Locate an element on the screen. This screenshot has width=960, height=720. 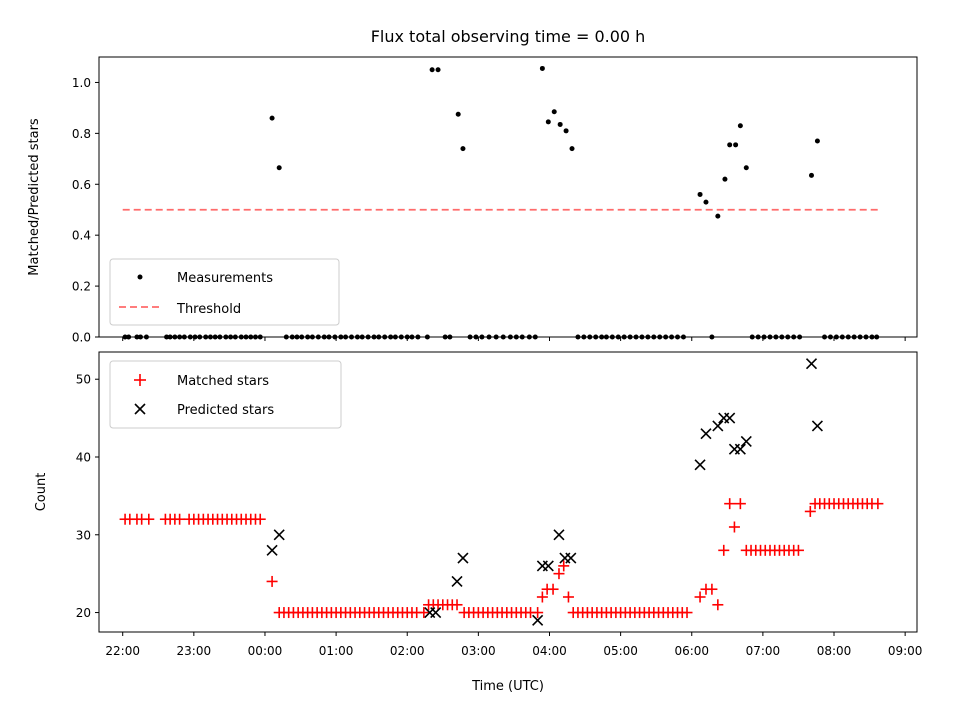
x-tick-label: 05:00 is located at coordinates (620, 651).